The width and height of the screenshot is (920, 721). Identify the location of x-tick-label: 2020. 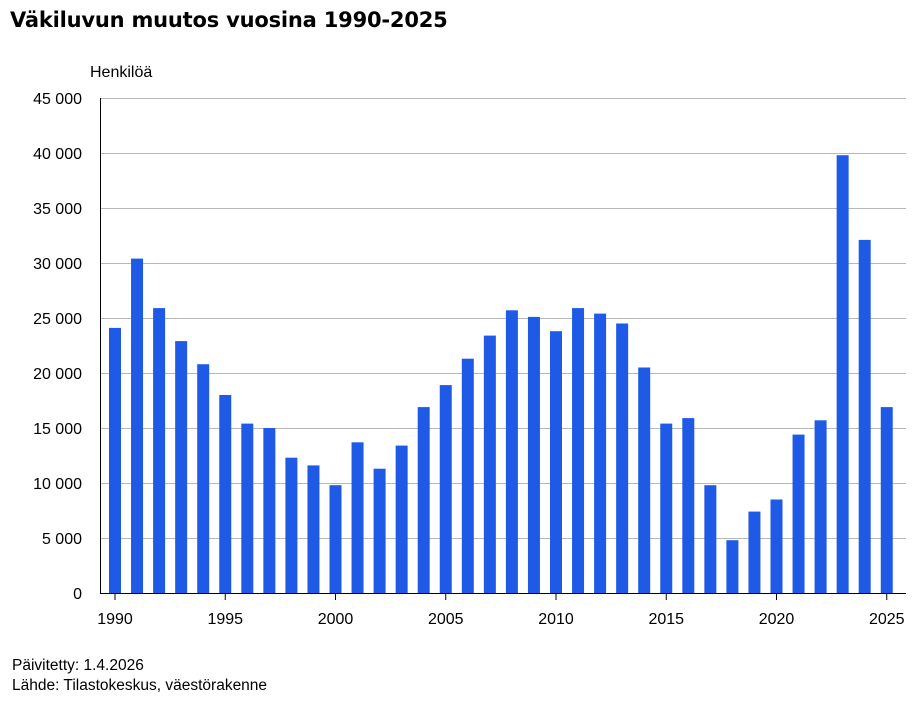
(777, 619).